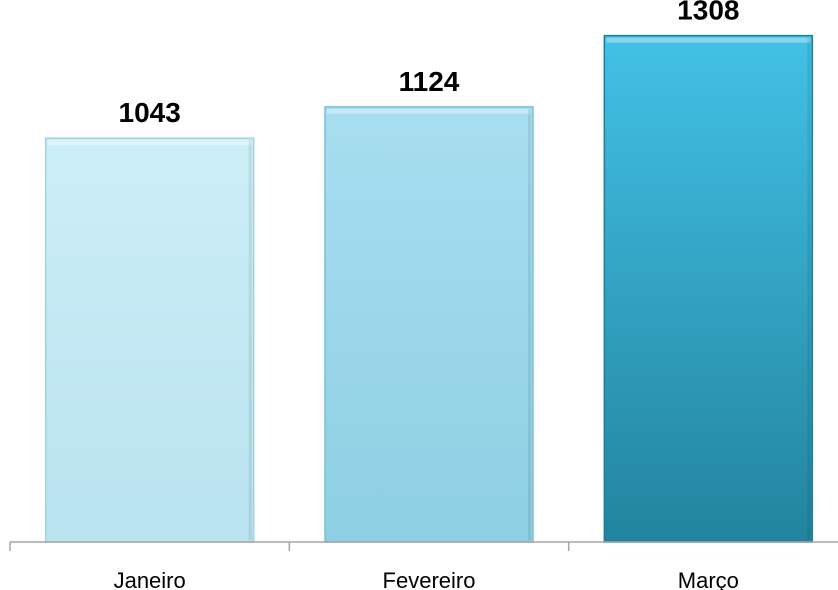 The height and width of the screenshot is (590, 838). I want to click on bar-value-label: 1124, so click(429, 81).